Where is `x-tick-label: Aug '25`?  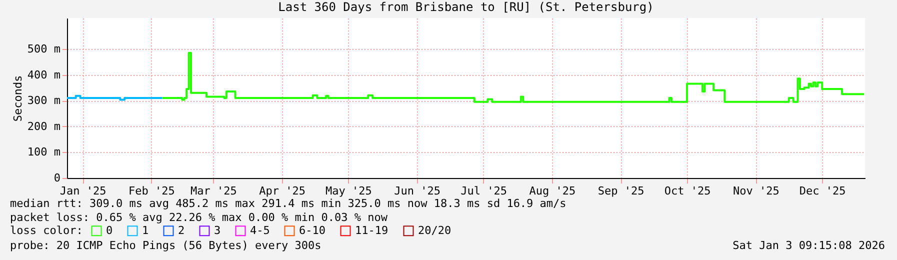
x-tick-label: Aug '25 is located at coordinates (552, 191).